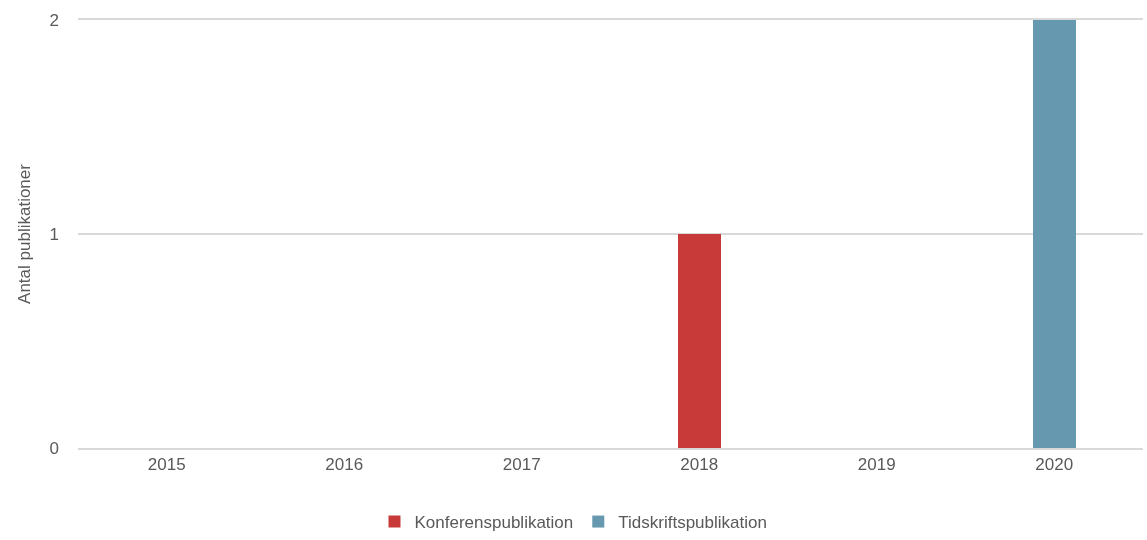 The width and height of the screenshot is (1147, 540). I want to click on y-axis-title: Antal publikationer, so click(25, 233).